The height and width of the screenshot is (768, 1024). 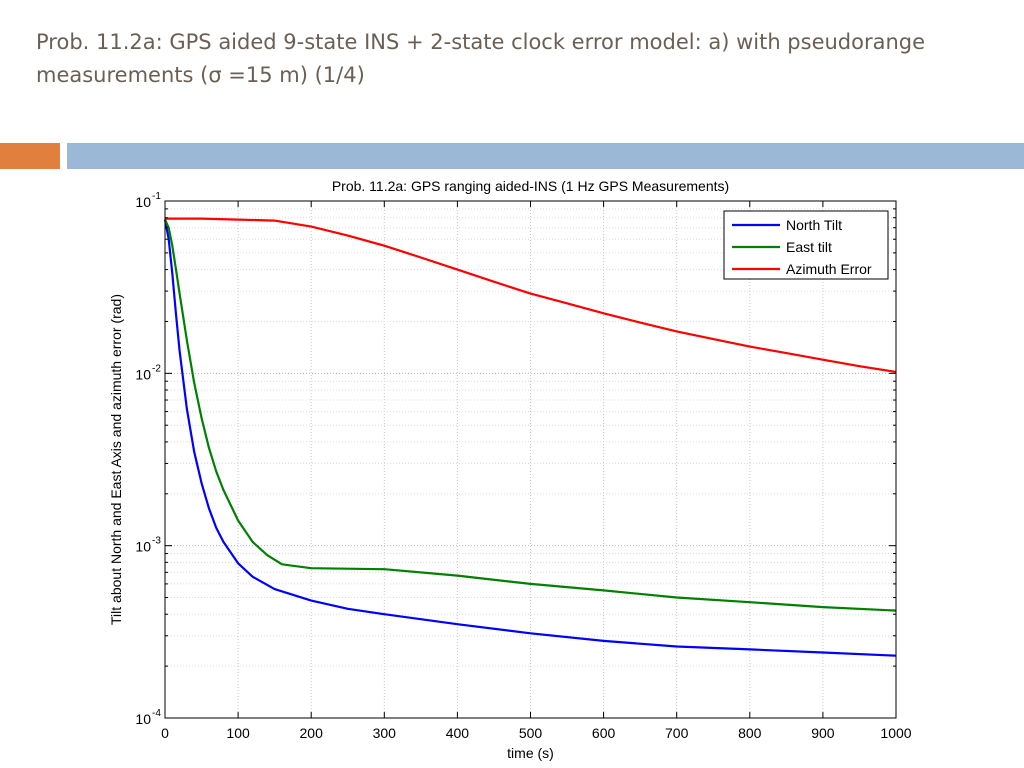 I want to click on x-tick-label: 800, so click(x=750, y=733).